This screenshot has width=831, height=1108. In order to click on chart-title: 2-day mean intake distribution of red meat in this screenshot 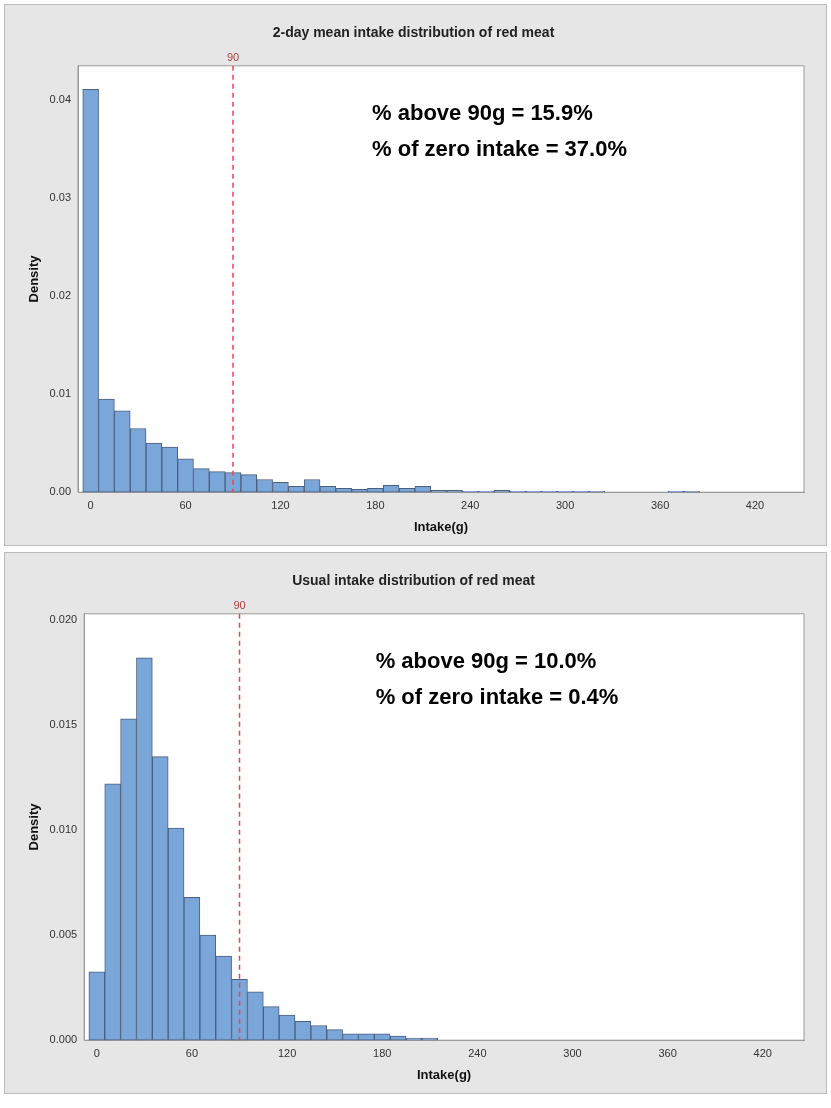, I will do `click(413, 32)`.